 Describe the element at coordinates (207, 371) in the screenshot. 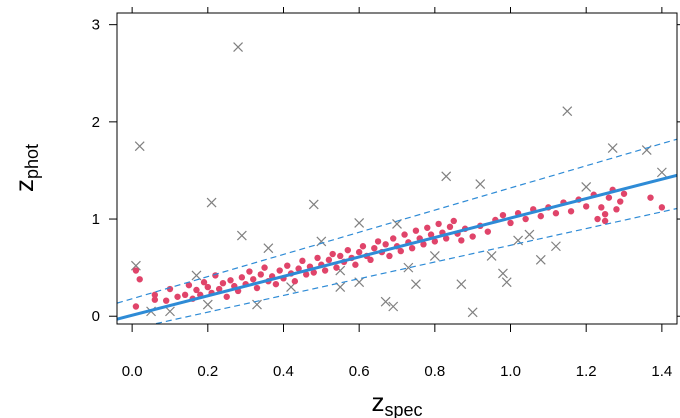

I see `x-tick-label: 0.2` at that location.